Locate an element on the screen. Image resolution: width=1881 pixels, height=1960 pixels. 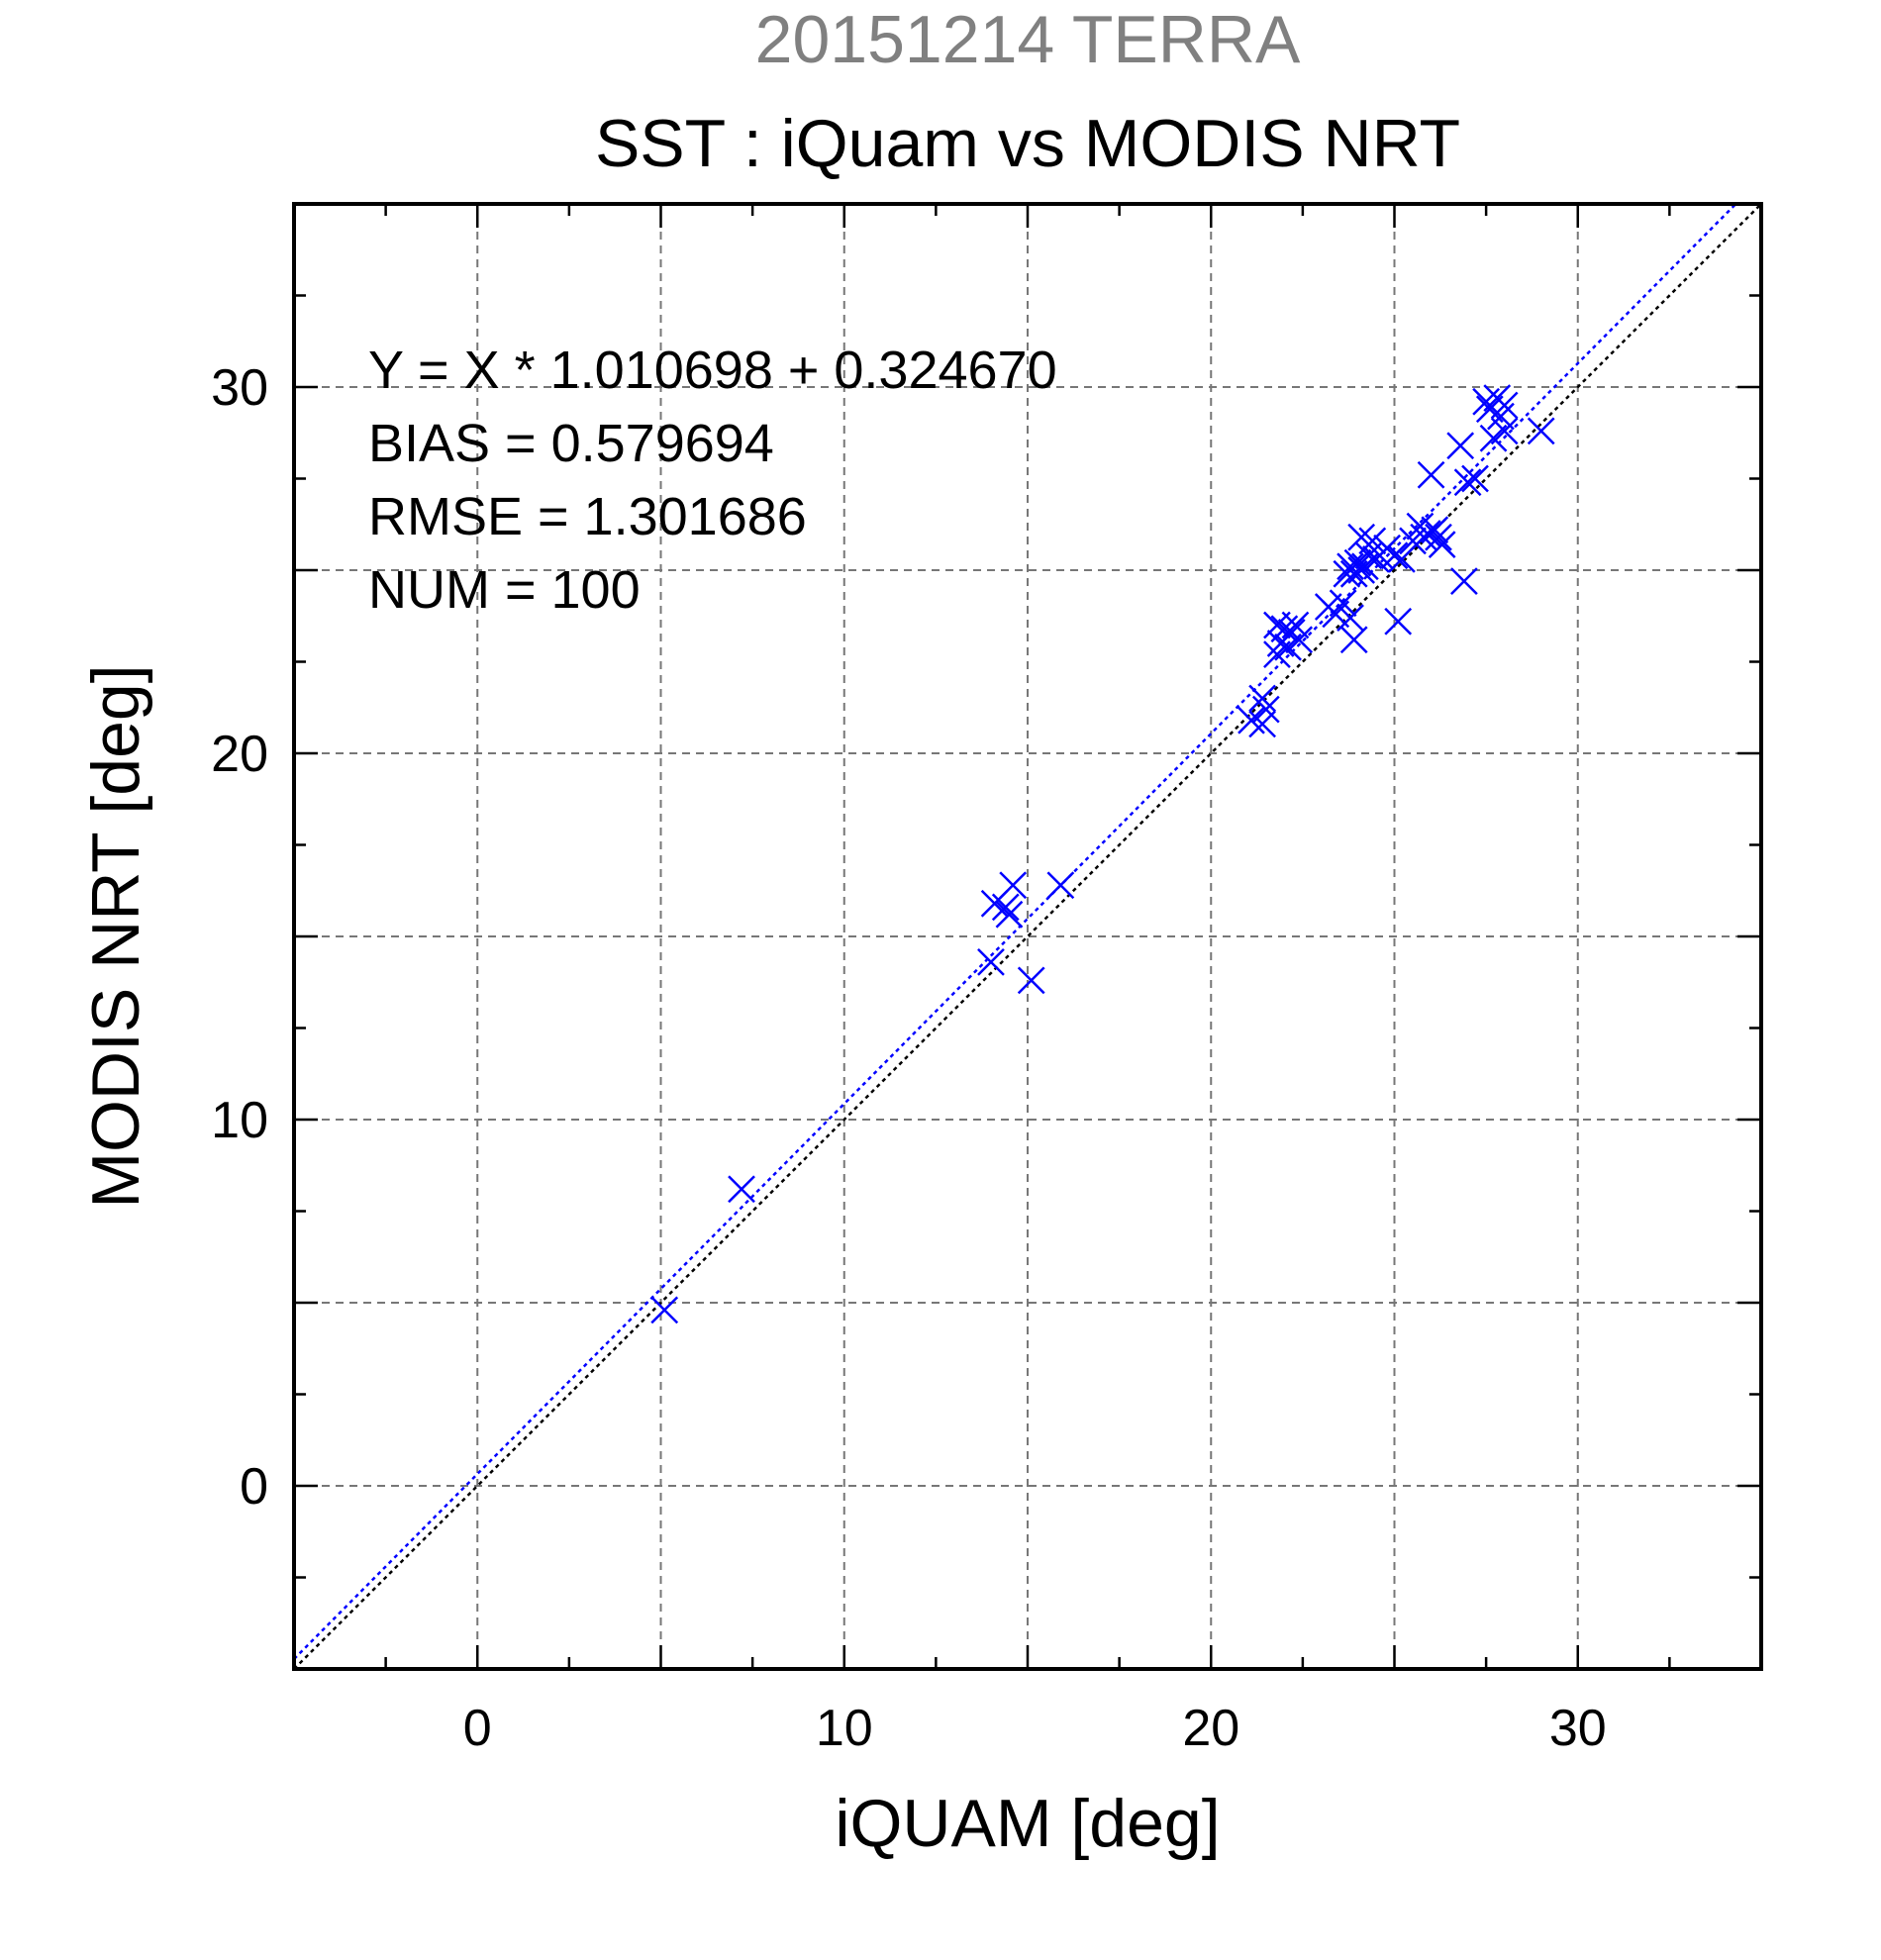
x-tick-label: 20 is located at coordinates (1210, 1728).